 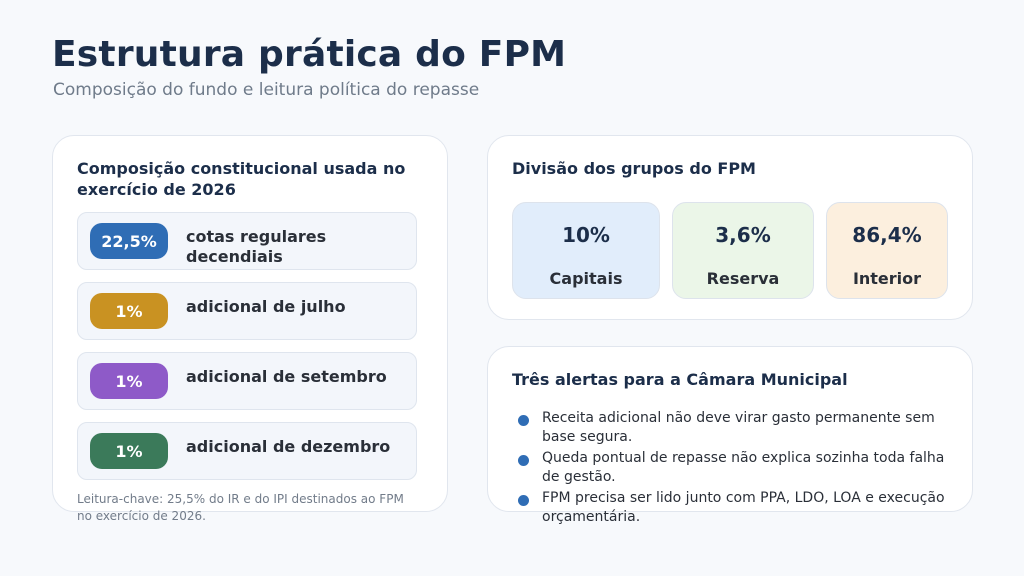 What do you see at coordinates (680, 379) in the screenshot?
I see `alerts-heading: Três alertas para a Câmara Municipal` at bounding box center [680, 379].